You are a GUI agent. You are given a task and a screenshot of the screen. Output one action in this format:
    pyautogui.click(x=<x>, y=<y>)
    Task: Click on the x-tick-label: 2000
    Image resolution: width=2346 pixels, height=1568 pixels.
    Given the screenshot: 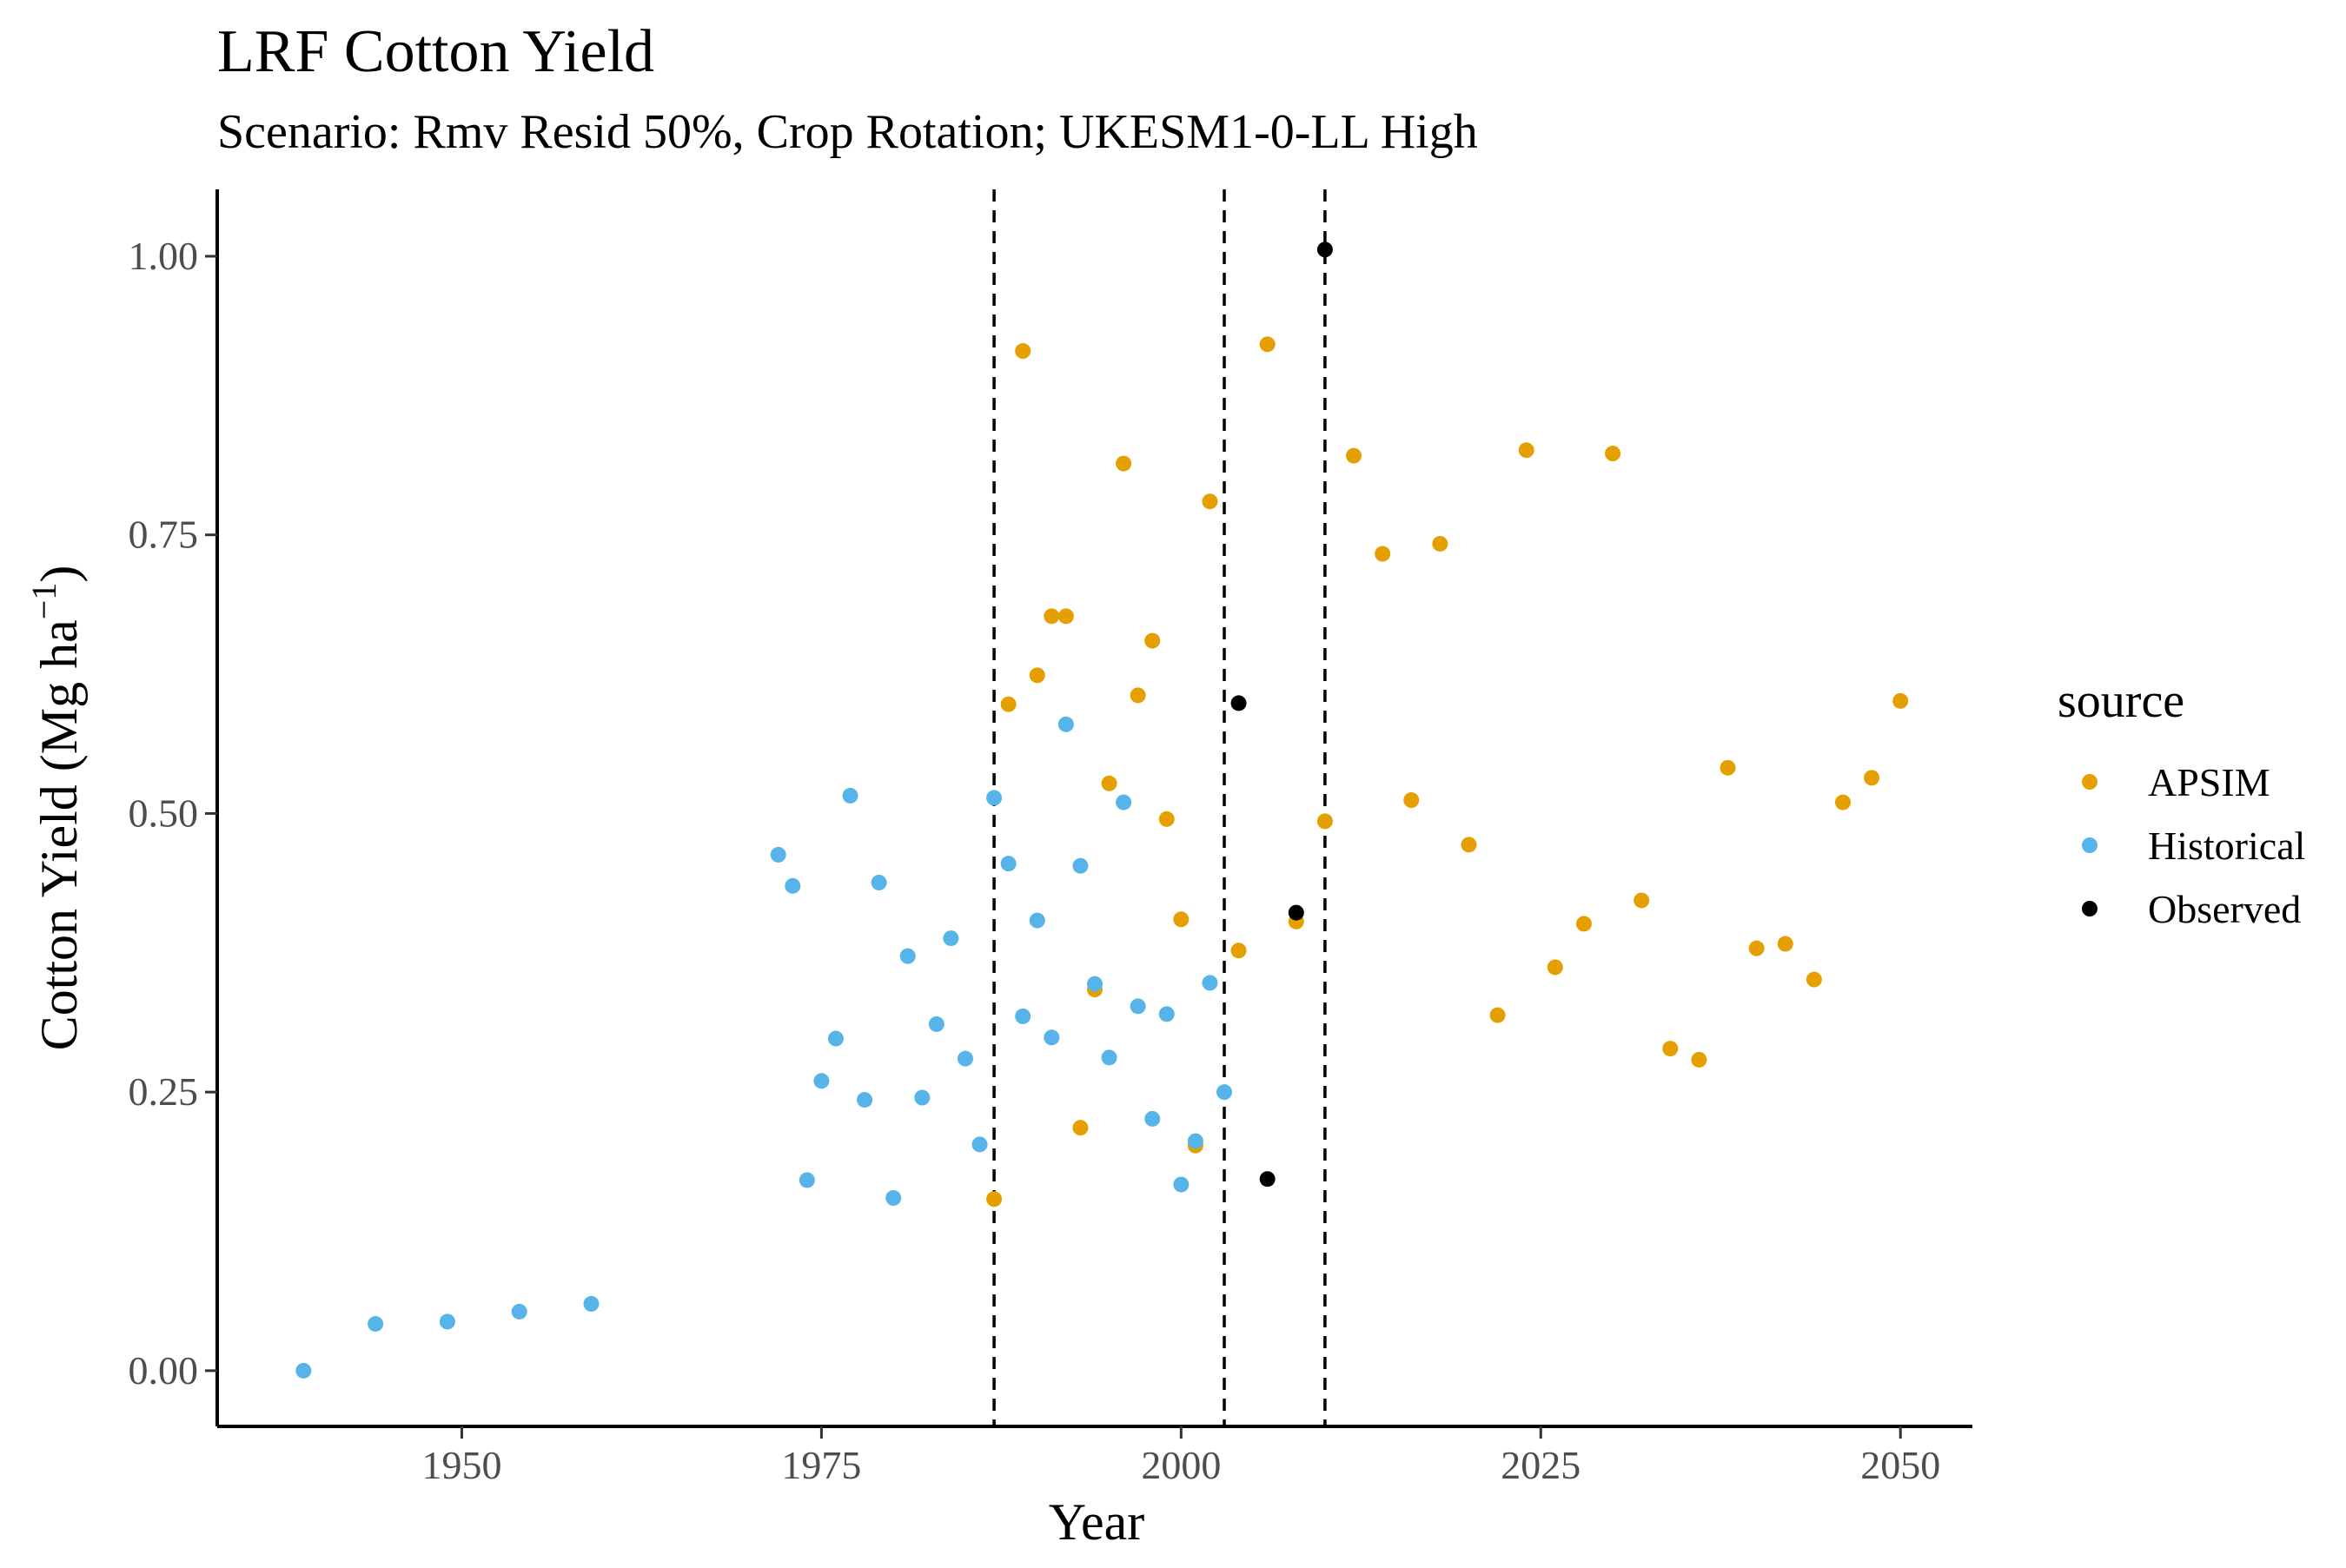 What is the action you would take?
    pyautogui.click(x=1181, y=1465)
    